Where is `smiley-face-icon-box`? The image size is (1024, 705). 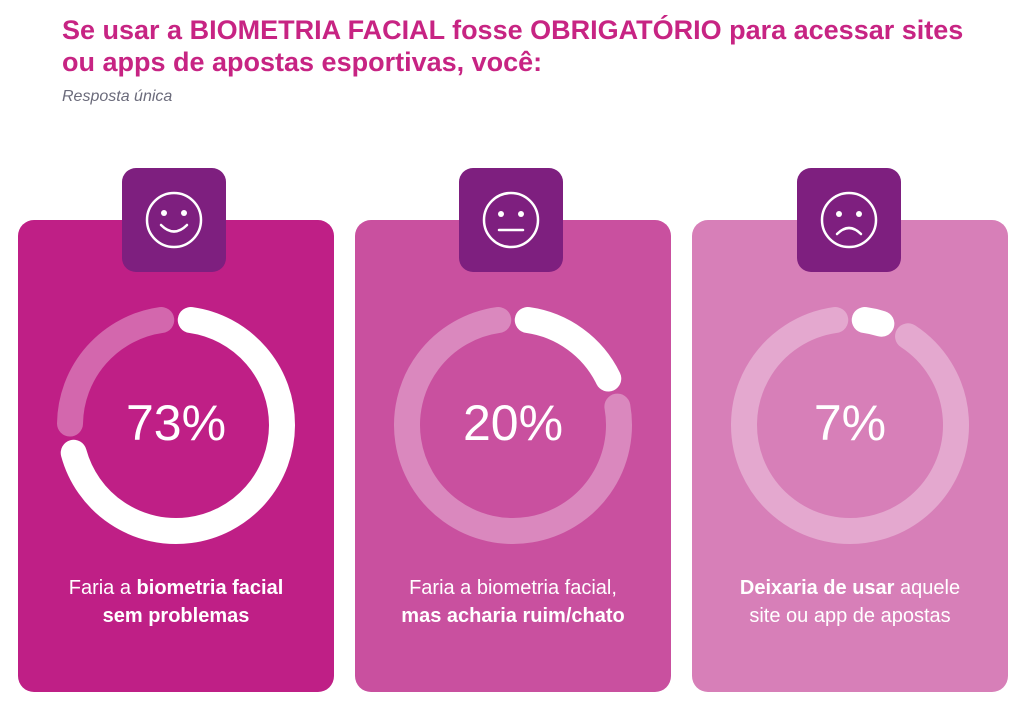 smiley-face-icon-box is located at coordinates (174, 220).